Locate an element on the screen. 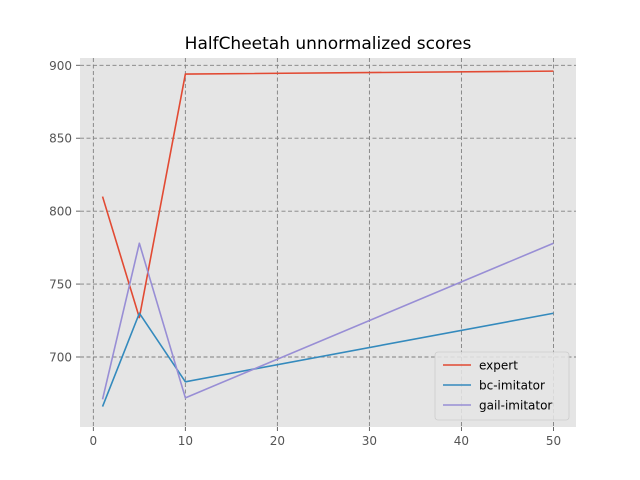 Image resolution: width=640 pixels, height=480 pixels. chart-title: HalfCheetah unnormalized scores is located at coordinates (328, 44).